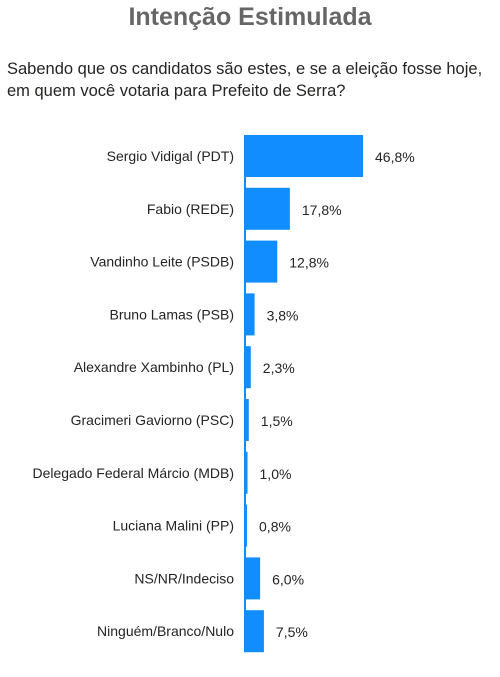  What do you see at coordinates (162, 262) in the screenshot?
I see `category-label: Vandinho Leite (PSDB)` at bounding box center [162, 262].